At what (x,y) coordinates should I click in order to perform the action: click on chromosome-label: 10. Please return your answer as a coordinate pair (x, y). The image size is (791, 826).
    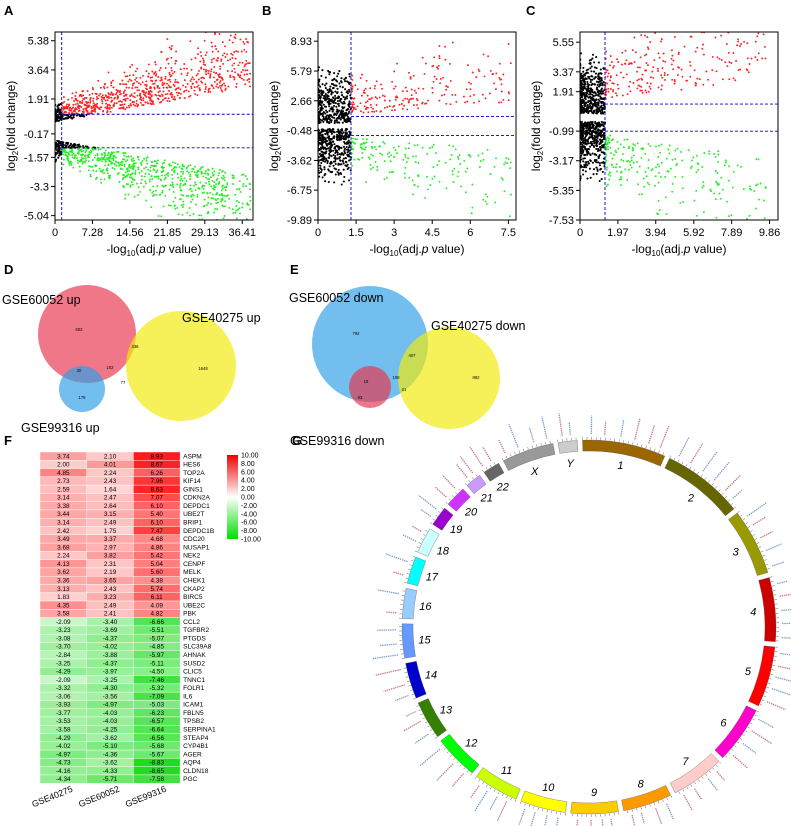
    Looking at the image, I should click on (548, 788).